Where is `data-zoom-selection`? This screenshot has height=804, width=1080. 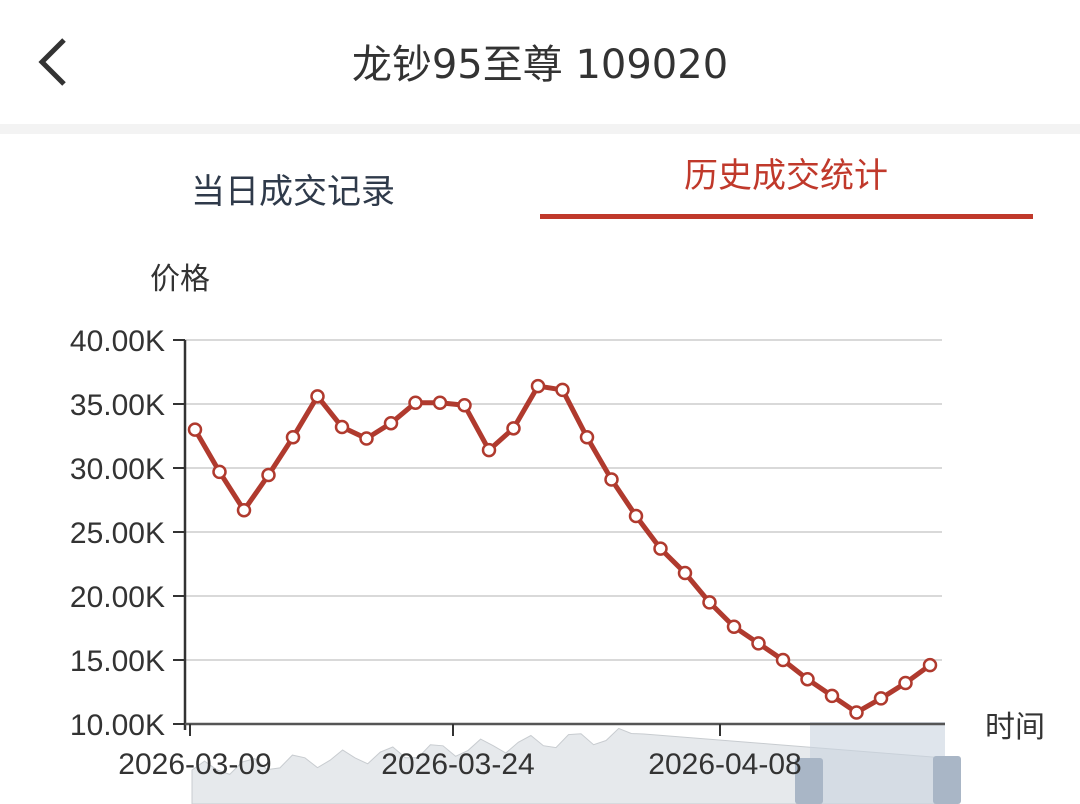 data-zoom-selection is located at coordinates (877, 763).